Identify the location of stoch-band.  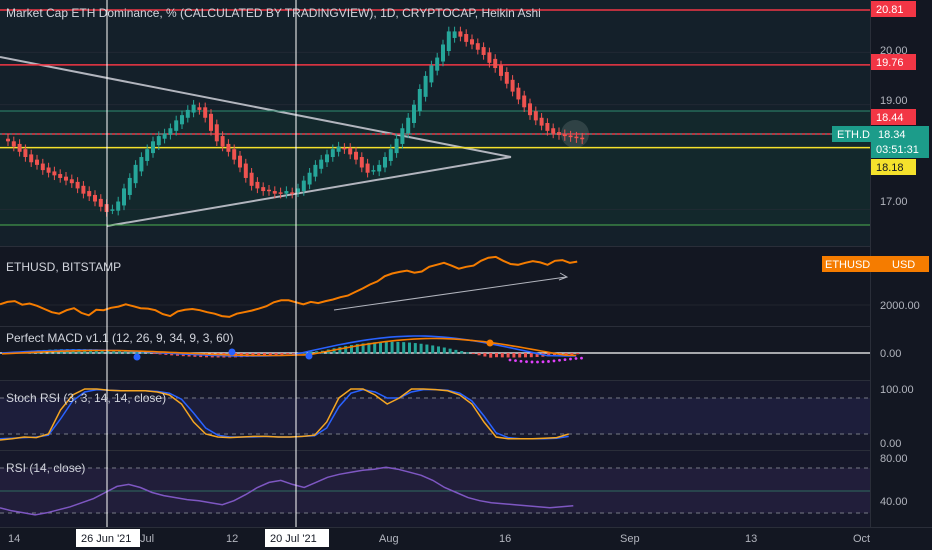
(435, 416).